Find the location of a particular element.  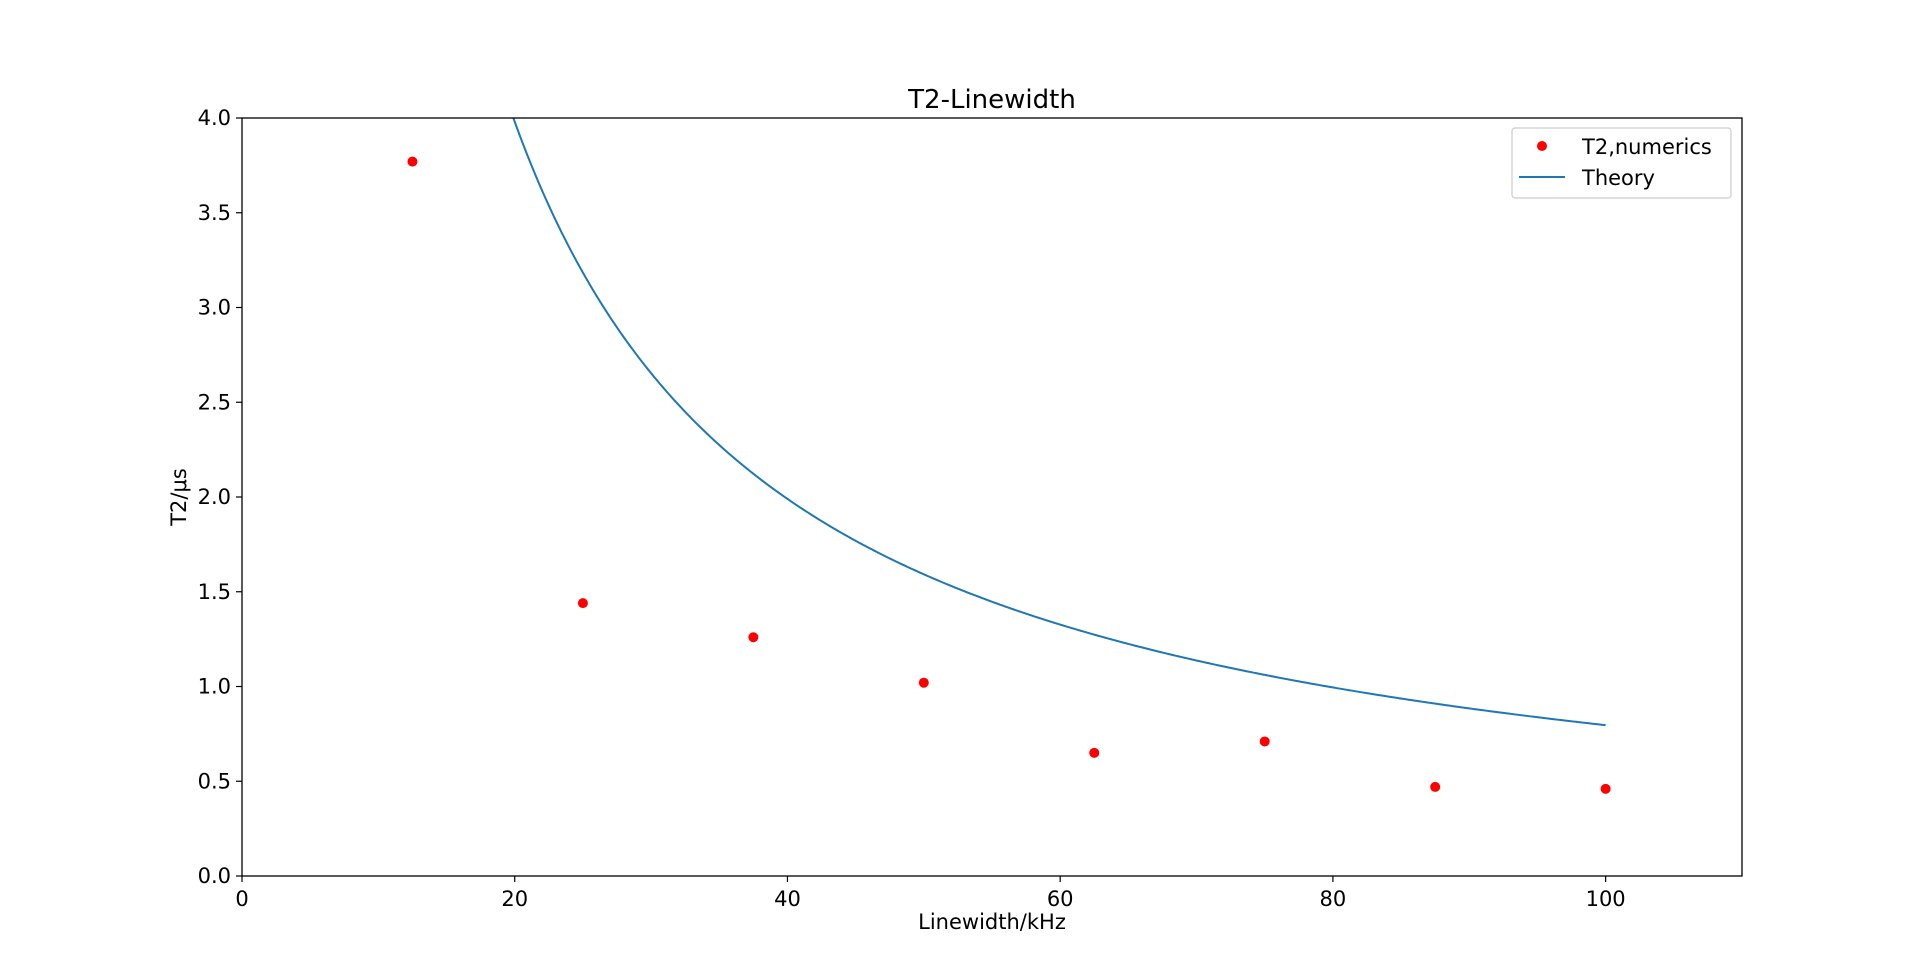

y-tick-label: 3.5 is located at coordinates (214, 213).